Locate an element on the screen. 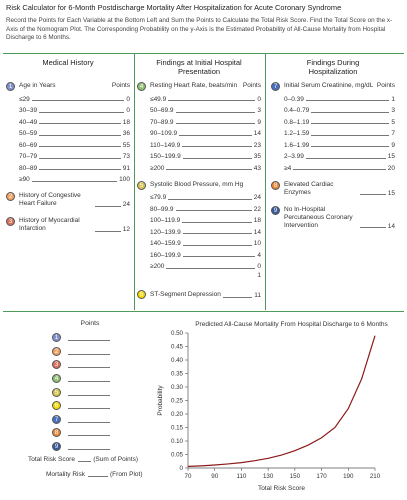 The image size is (407, 500). y-tick-label: 0.20 is located at coordinates (177, 414).